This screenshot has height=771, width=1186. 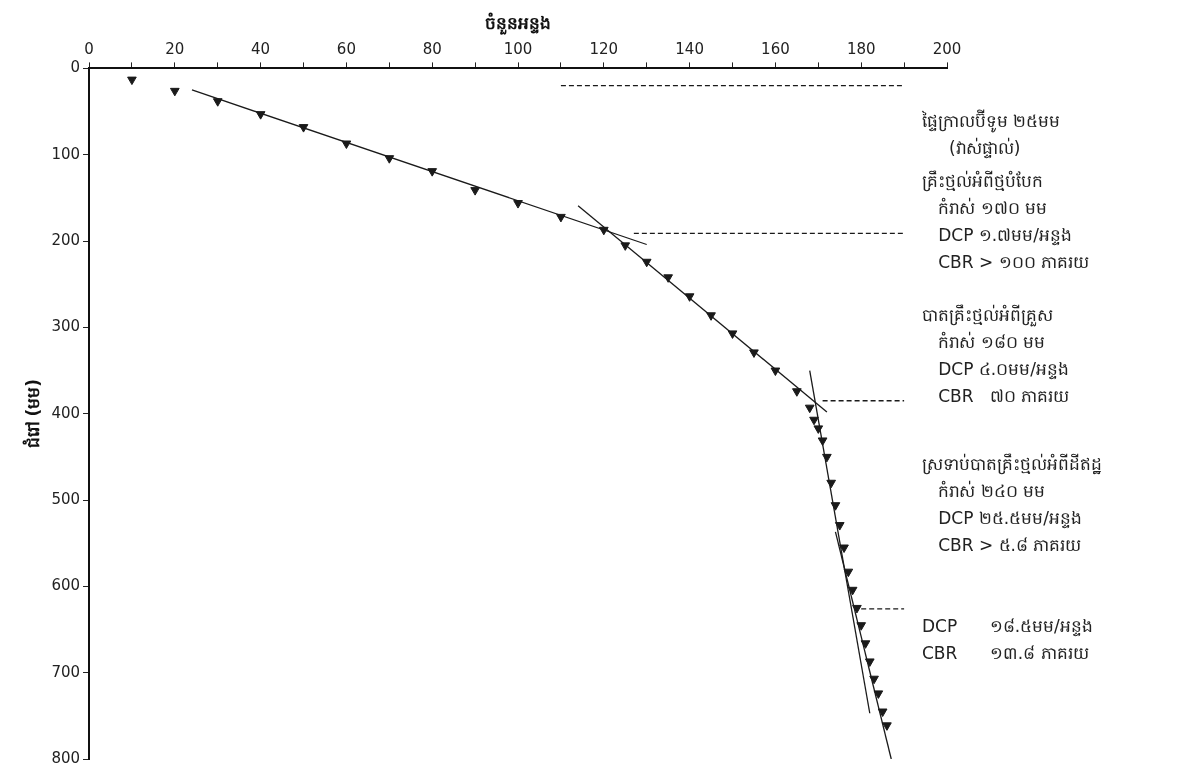 I want to click on annotation: បាតគ្រឹះថ្មល់អំពីគ្រួស កំរាស់ ១៨០ មម DCP ៤.០មម/អន្ទង CBR ៧០ ភាគរយ, so click(x=996, y=355).